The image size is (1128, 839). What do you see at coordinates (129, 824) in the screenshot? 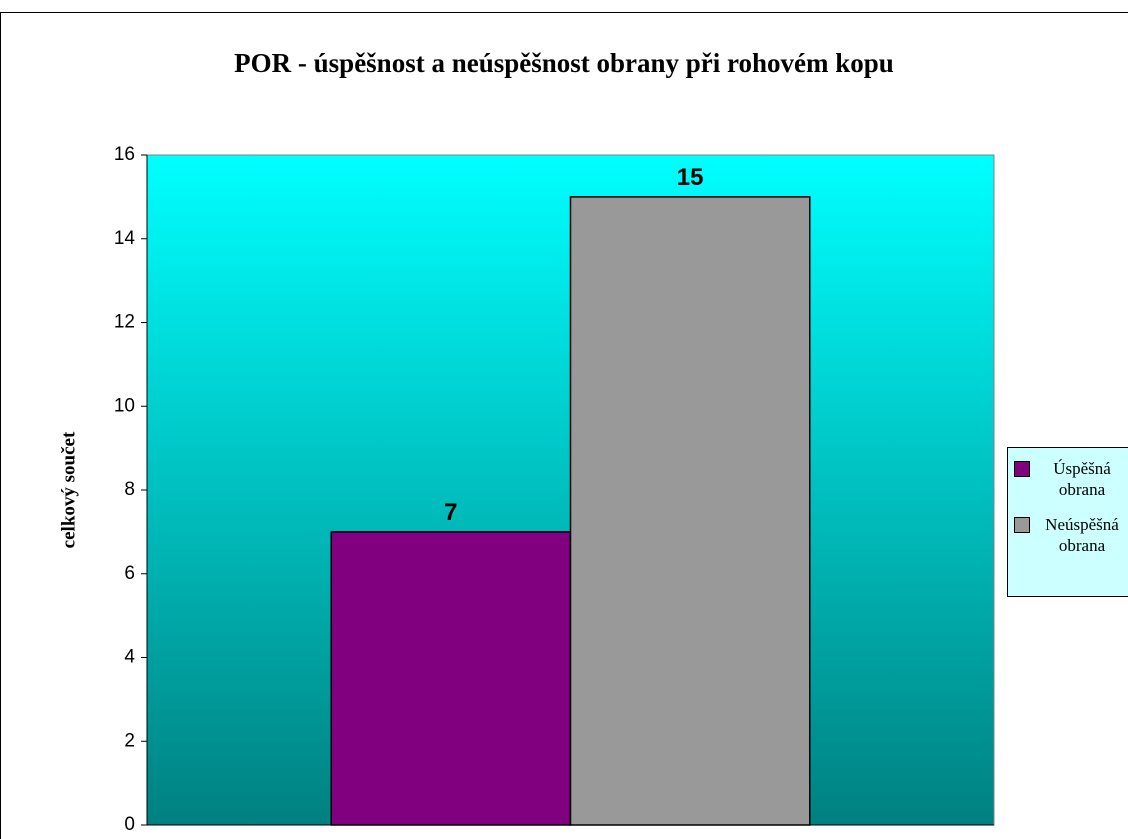
I see `y-tick-label: 0` at bounding box center [129, 824].